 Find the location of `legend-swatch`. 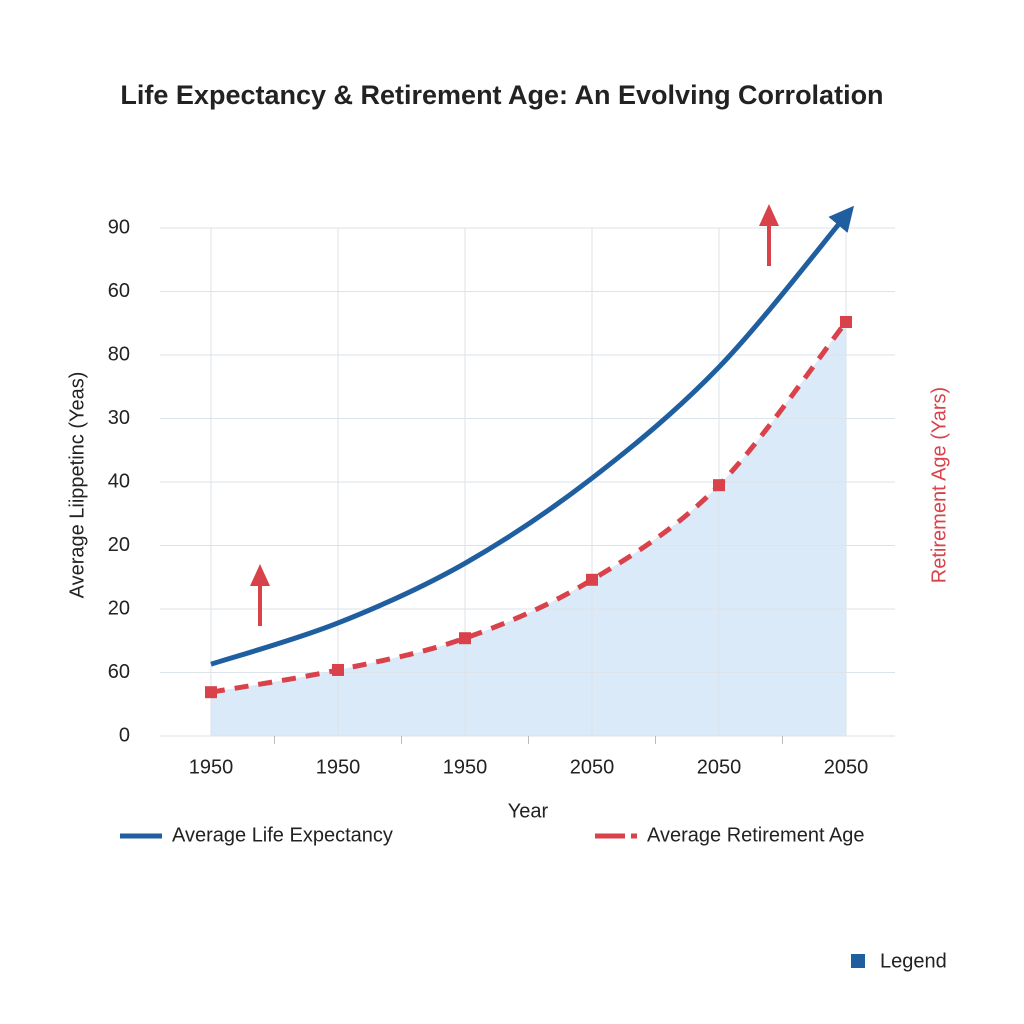

legend-swatch is located at coordinates (858, 961).